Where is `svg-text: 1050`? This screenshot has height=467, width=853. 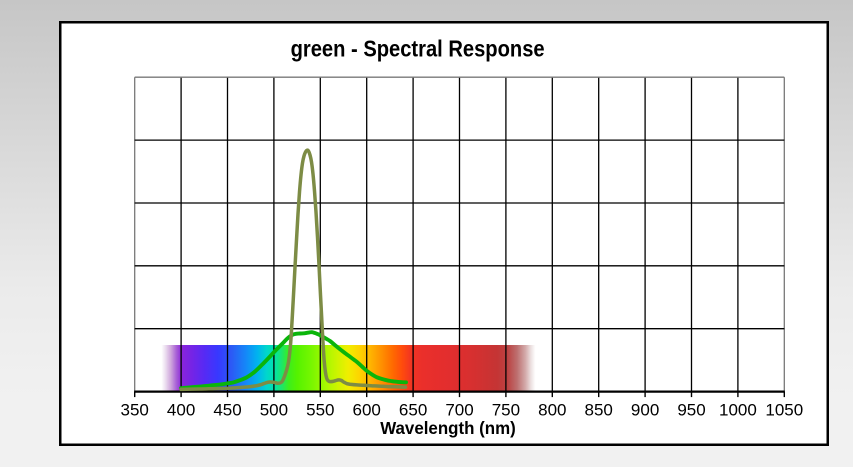 svg-text: 1050 is located at coordinates (784, 410).